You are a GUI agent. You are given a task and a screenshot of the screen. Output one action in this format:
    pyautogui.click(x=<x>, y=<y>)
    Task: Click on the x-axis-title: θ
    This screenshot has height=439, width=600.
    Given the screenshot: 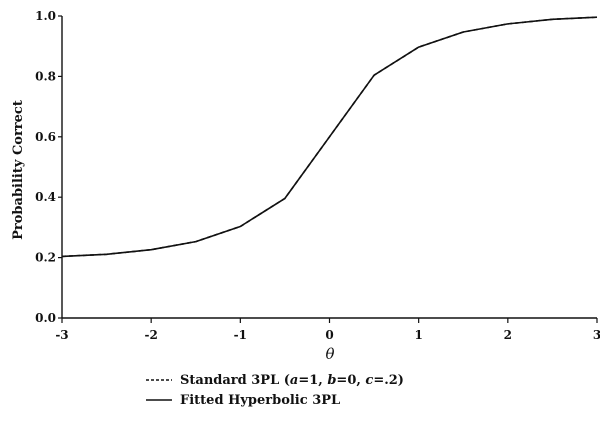 What is the action you would take?
    pyautogui.click(x=329, y=354)
    